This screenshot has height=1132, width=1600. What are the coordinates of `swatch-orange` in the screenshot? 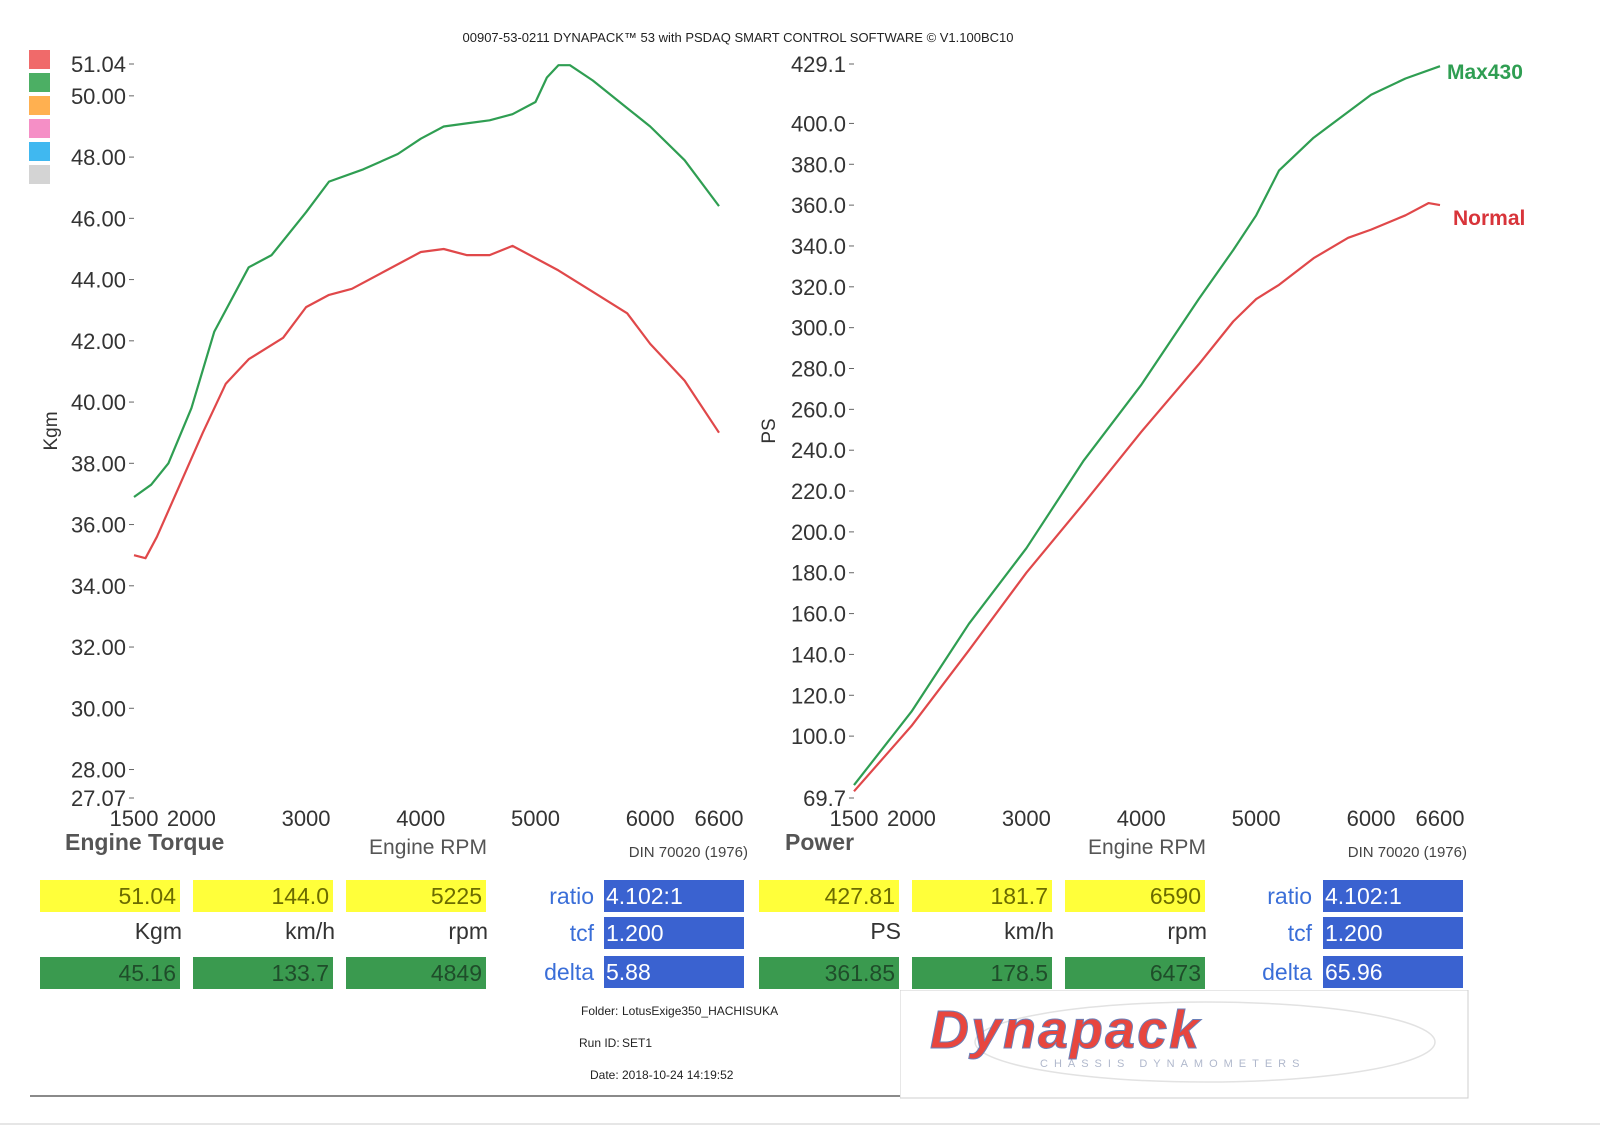 It's located at (39, 105).